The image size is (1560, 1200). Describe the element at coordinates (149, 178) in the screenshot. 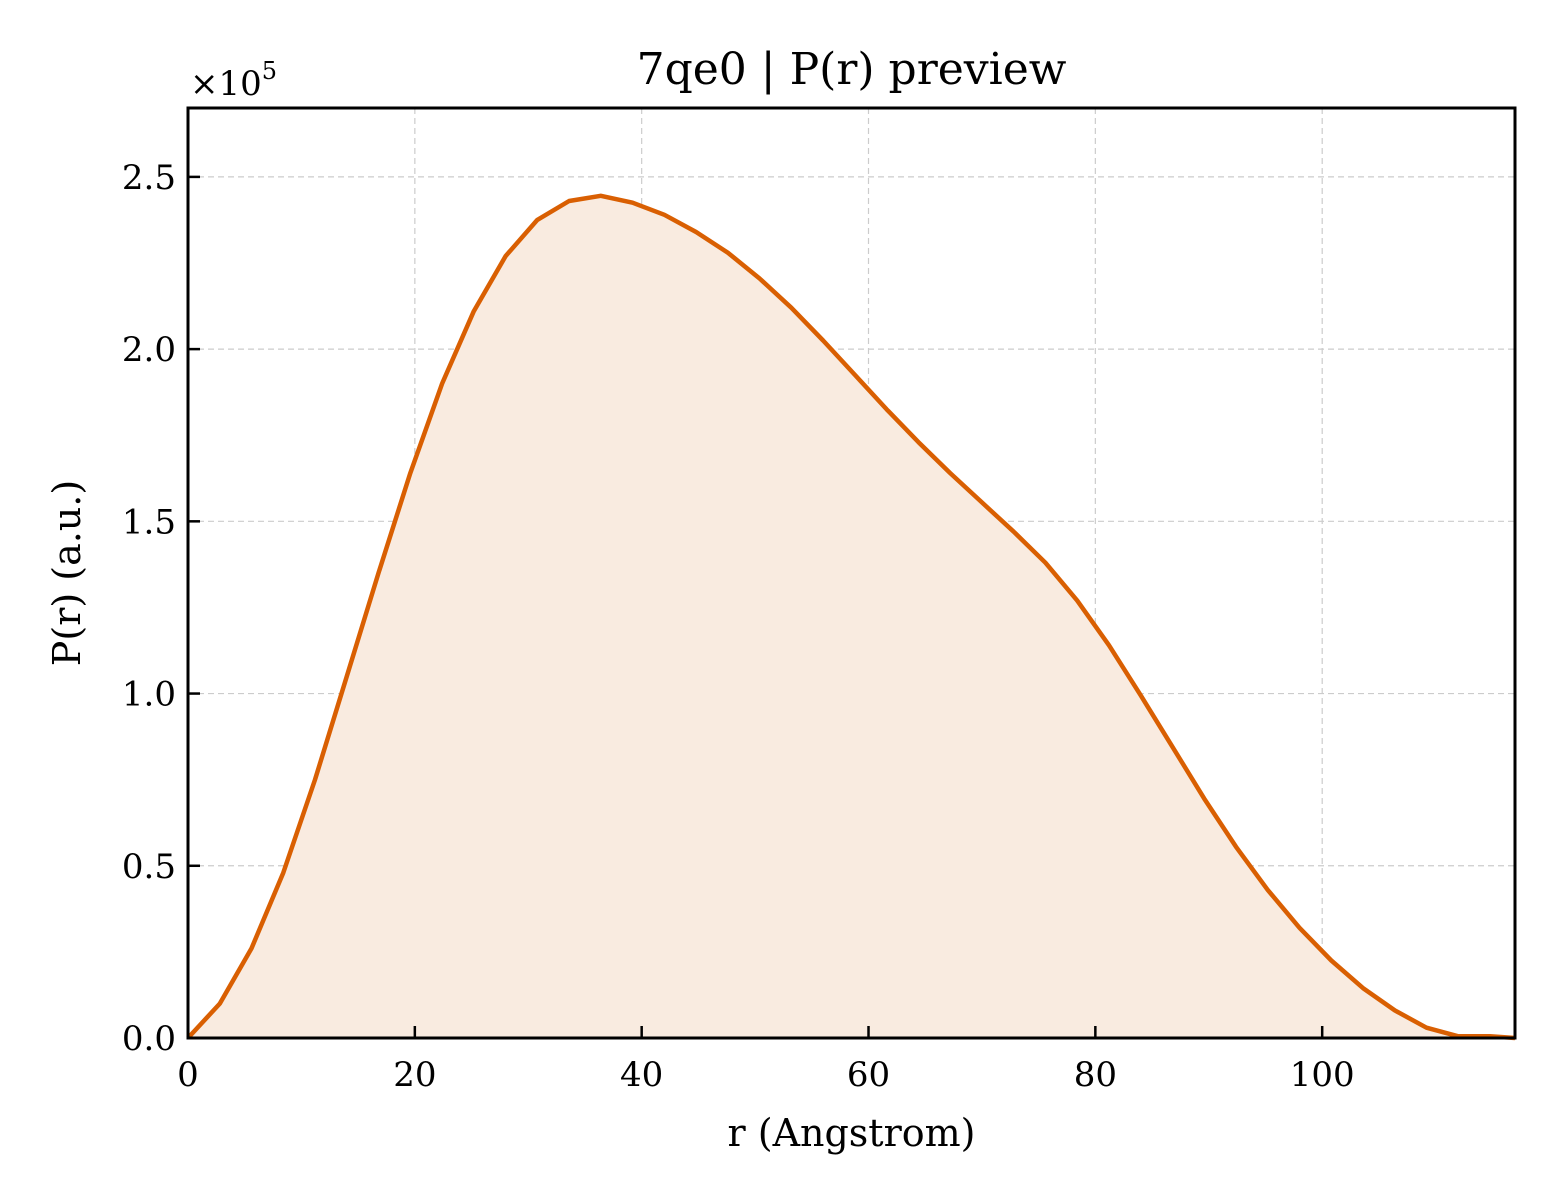

I see `y-tick-label: 2.5` at that location.